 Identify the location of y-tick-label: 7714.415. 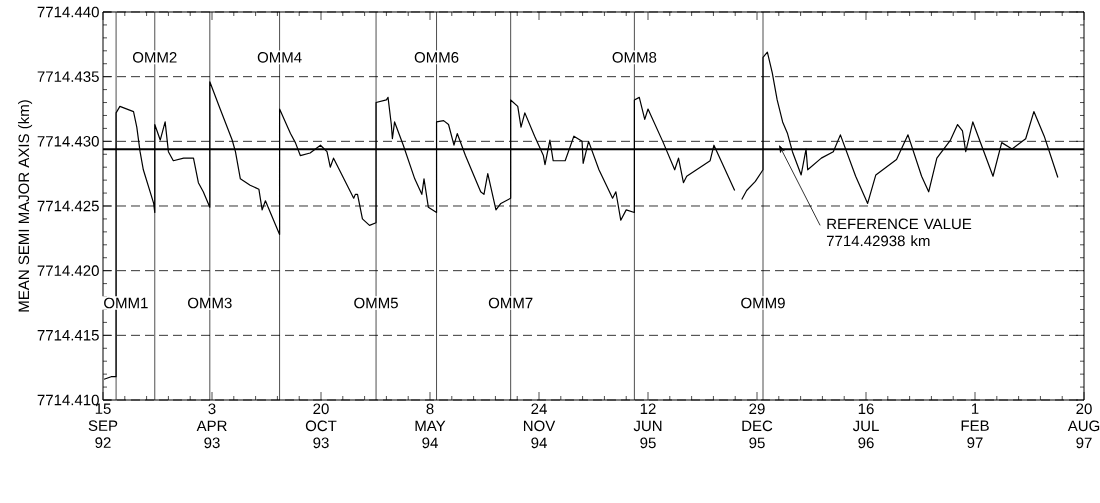
(68, 335).